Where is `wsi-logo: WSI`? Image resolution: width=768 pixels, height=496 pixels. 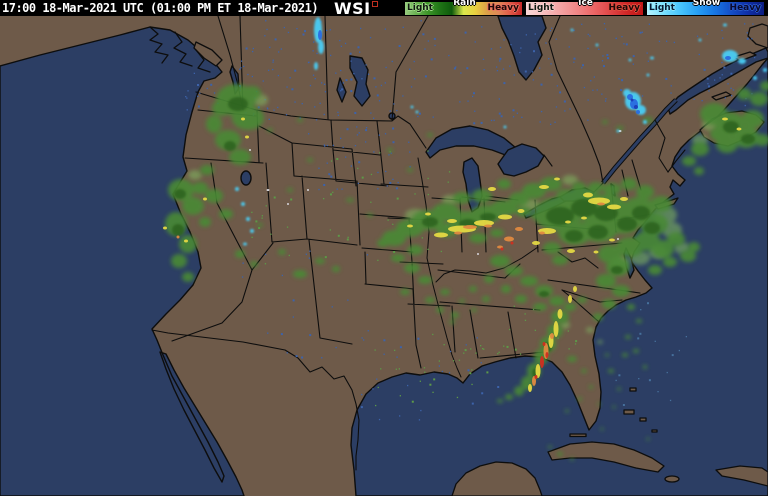 wsi-logo: WSI is located at coordinates (356, 9).